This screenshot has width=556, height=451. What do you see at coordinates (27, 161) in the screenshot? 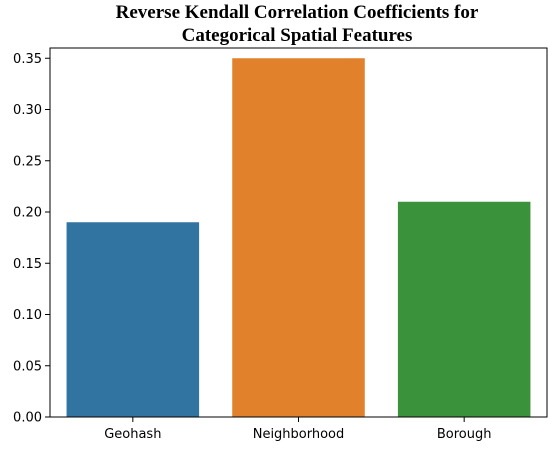
I see `y-tick-label: 0.25` at bounding box center [27, 161].